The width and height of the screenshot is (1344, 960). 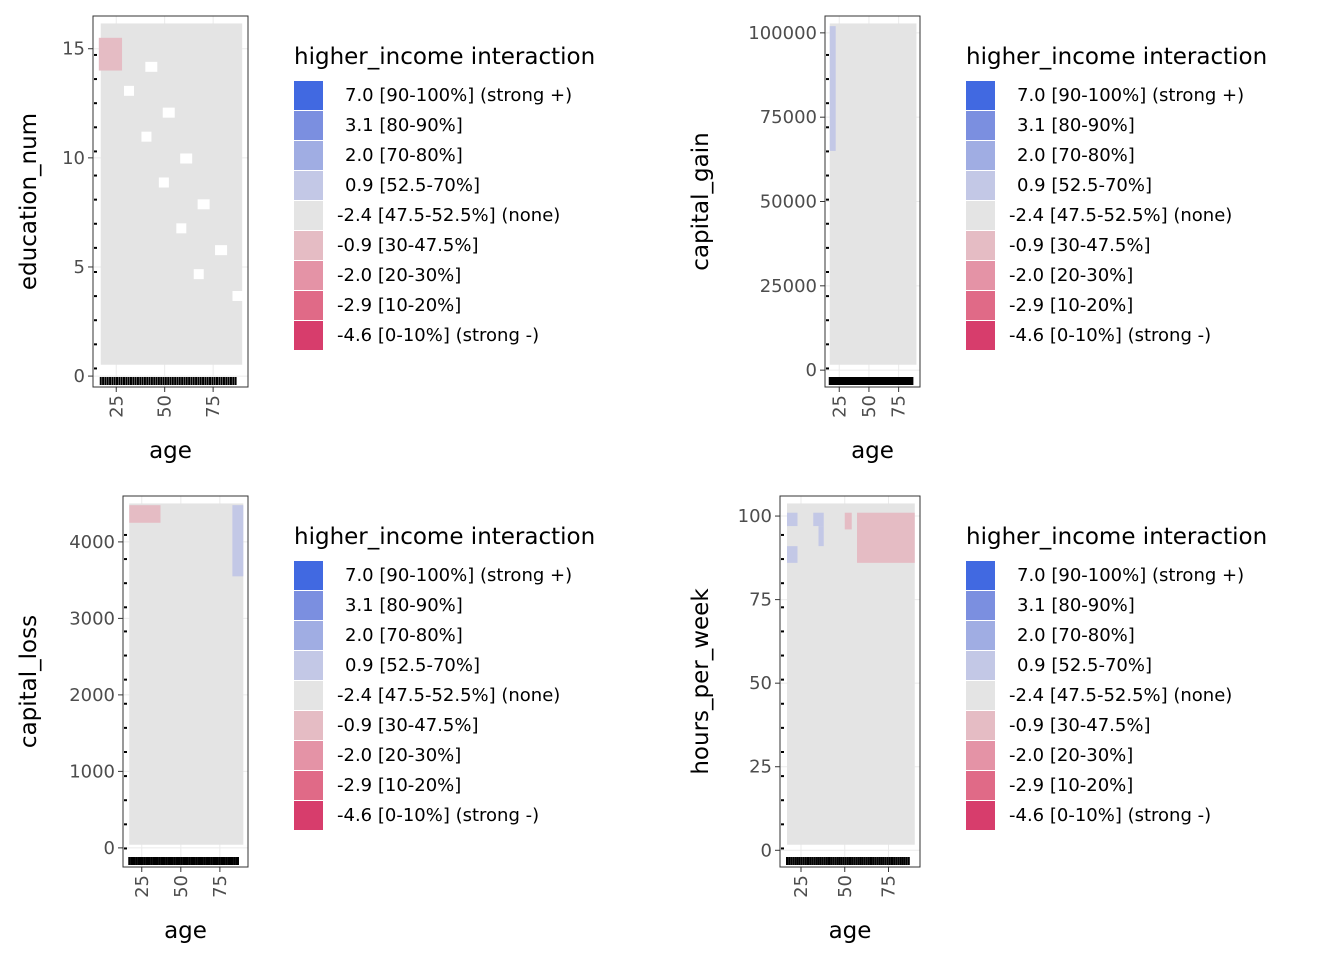 What do you see at coordinates (755, 516) in the screenshot?
I see `y-tick-label: 100` at bounding box center [755, 516].